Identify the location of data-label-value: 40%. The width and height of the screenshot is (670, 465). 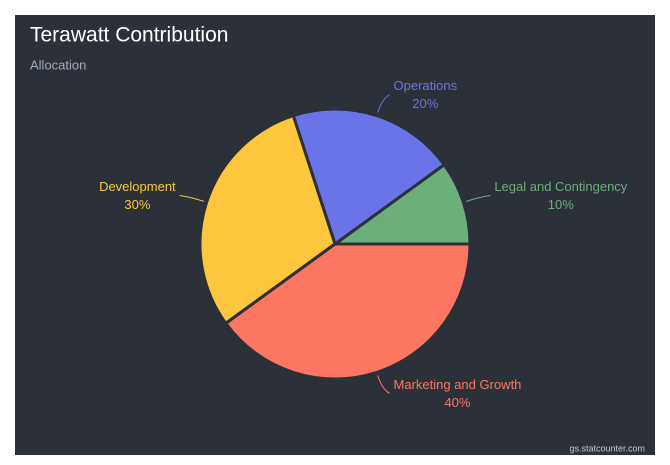
(457, 402).